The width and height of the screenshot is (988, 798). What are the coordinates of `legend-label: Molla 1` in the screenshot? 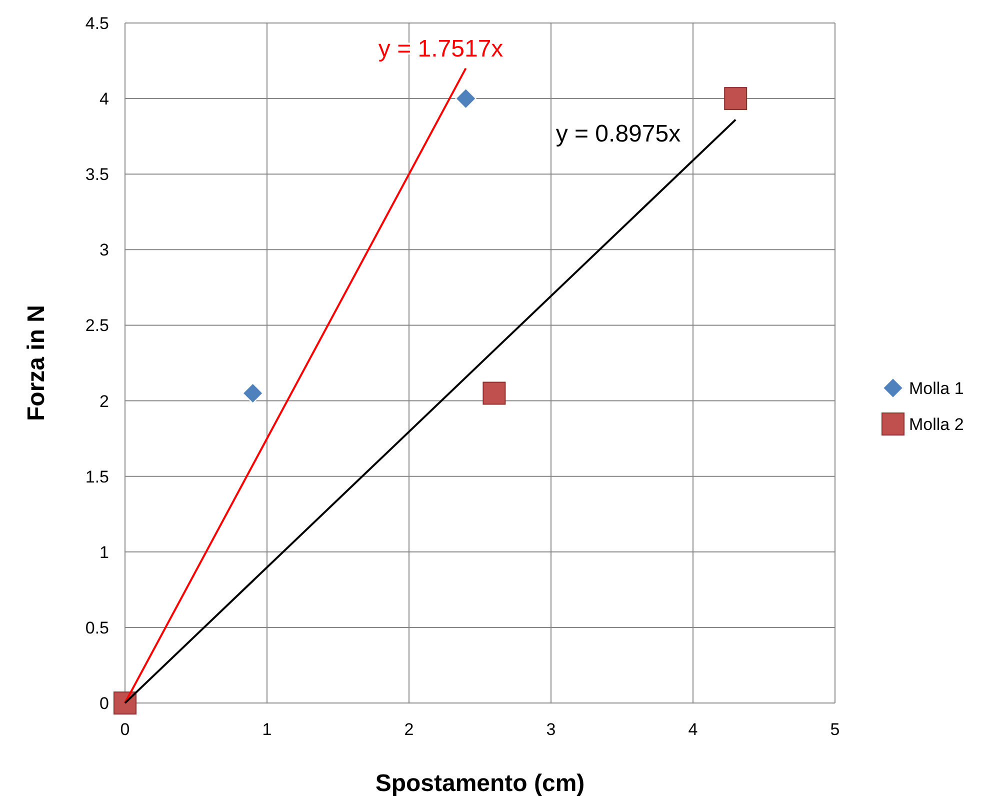 It's located at (936, 388).